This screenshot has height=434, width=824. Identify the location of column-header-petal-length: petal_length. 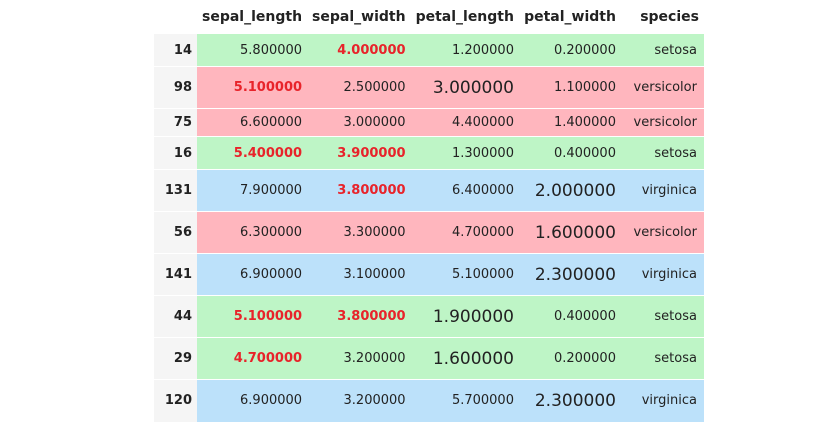
(464, 16).